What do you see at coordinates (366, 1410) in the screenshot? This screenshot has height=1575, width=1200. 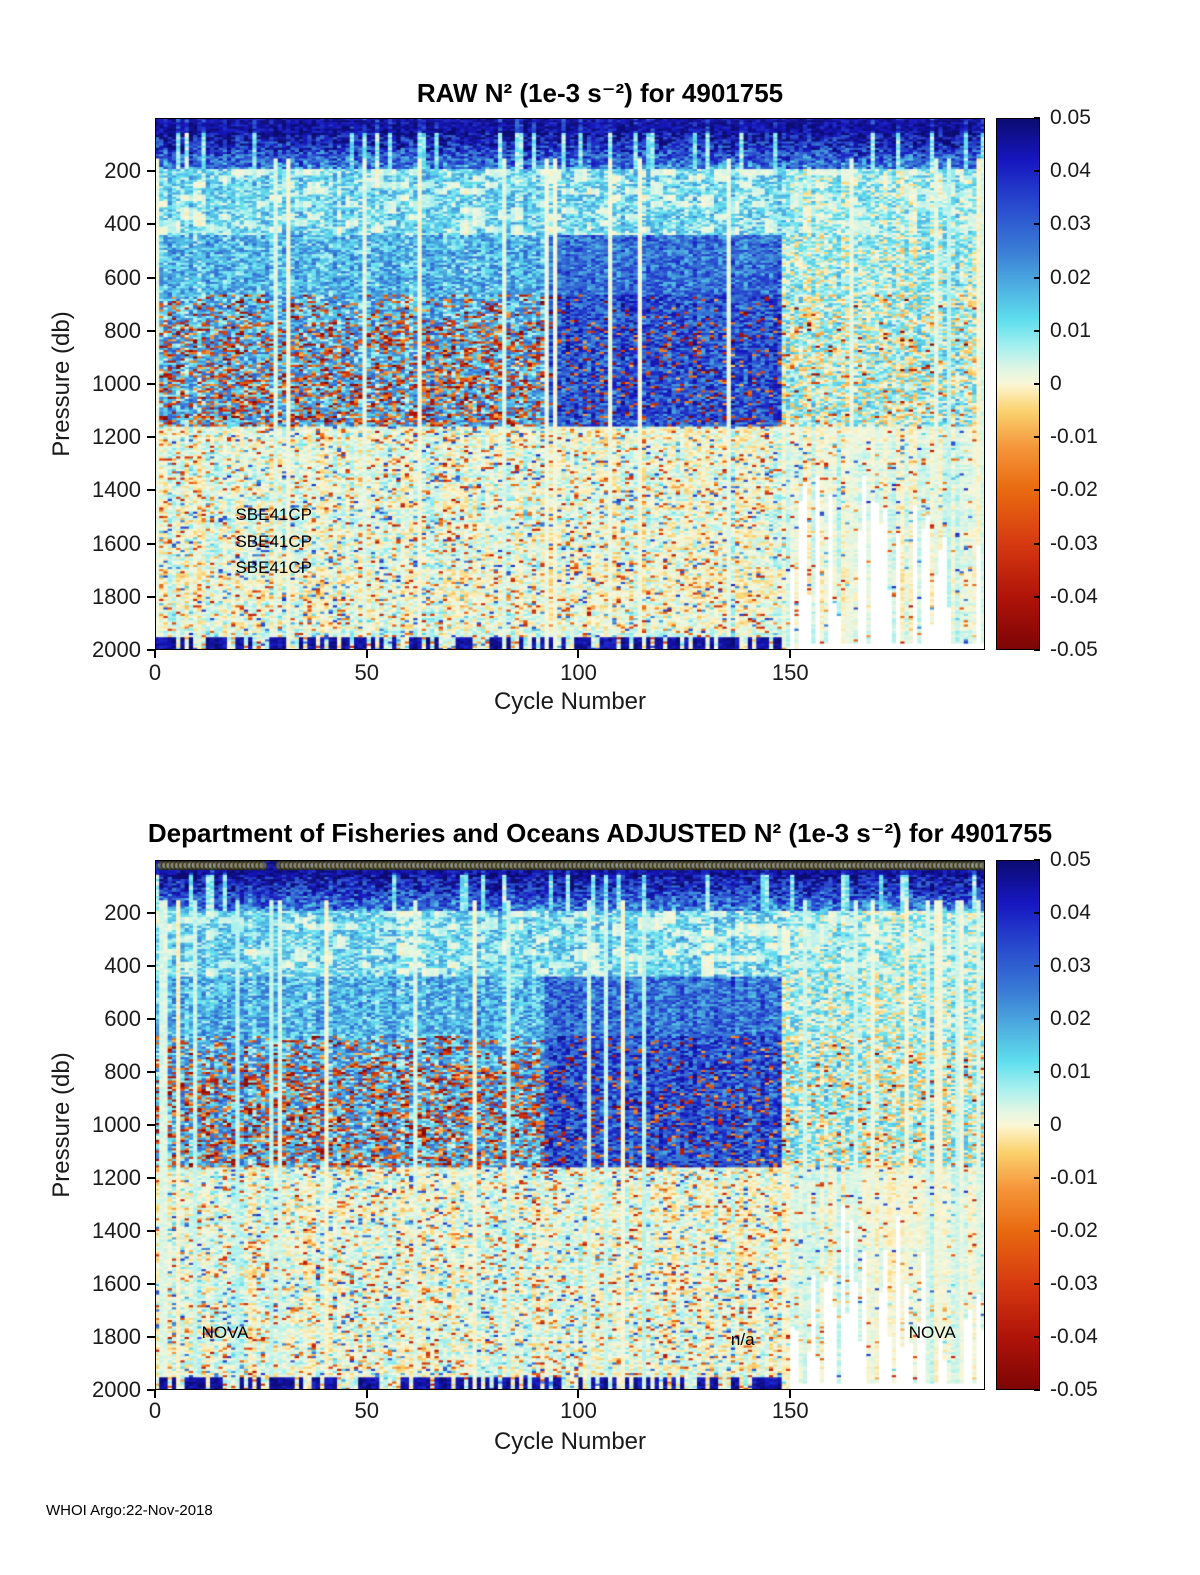 I see `x-tick-label: 50` at bounding box center [366, 1410].